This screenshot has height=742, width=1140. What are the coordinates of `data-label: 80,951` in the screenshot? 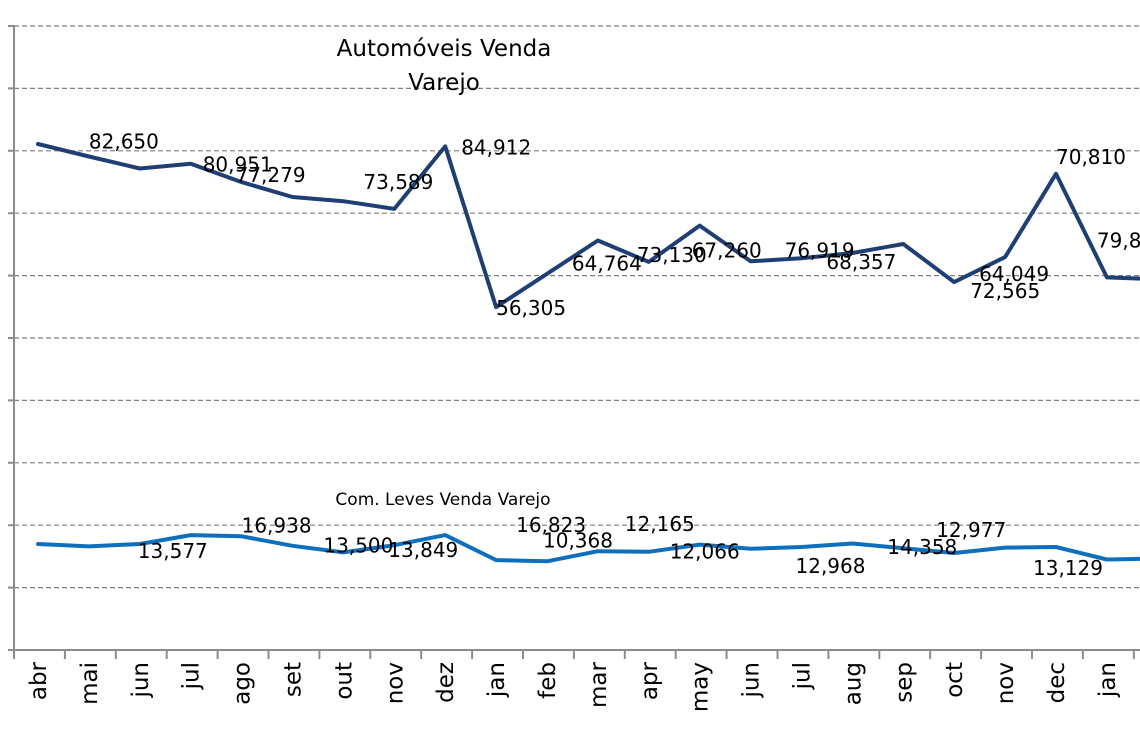 It's located at (238, 165).